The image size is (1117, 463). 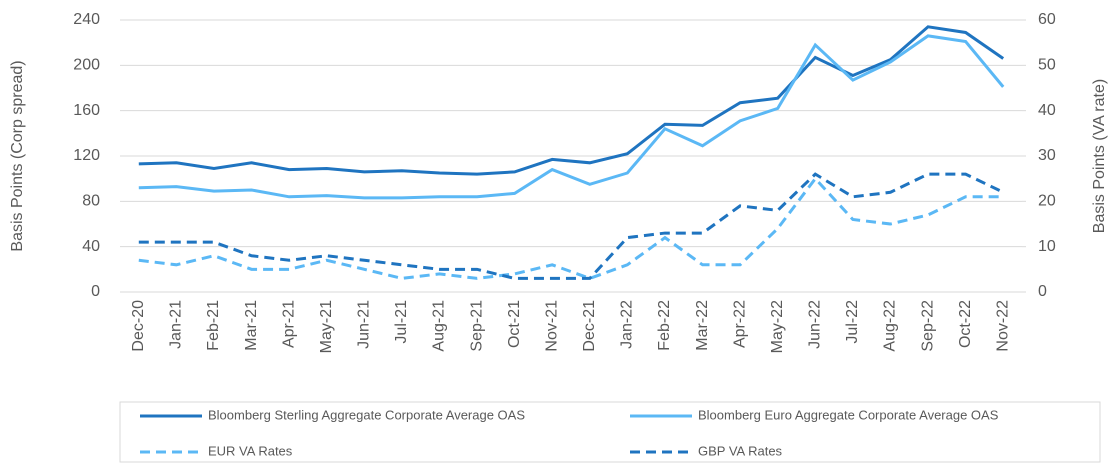 I want to click on x-tick-label: Apr-21, so click(x=288, y=324).